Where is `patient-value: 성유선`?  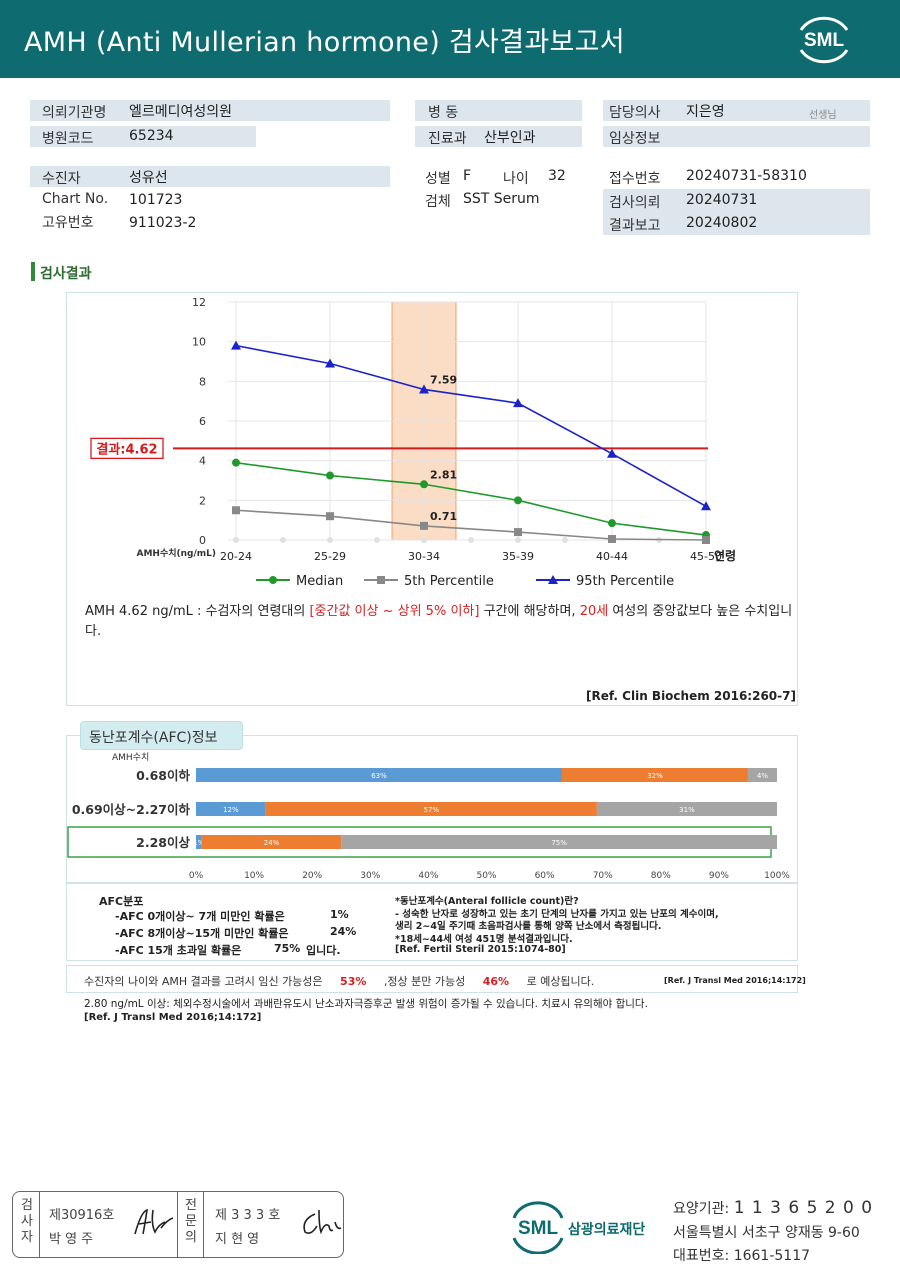 patient-value: 성유선 is located at coordinates (148, 178).